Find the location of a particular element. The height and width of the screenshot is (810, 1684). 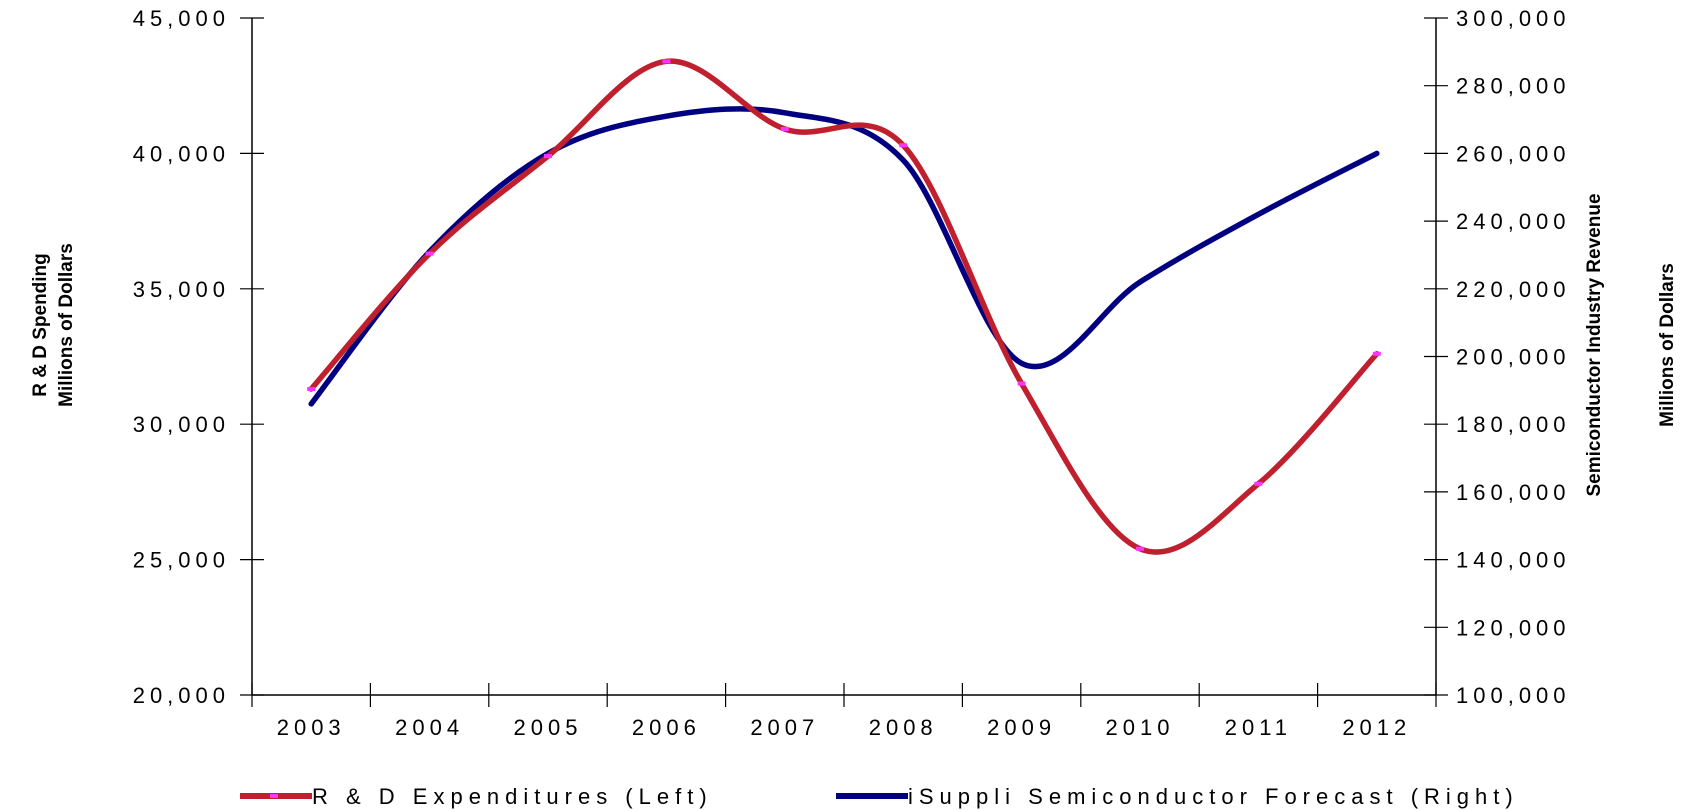

right-tick-label: 100,000 is located at coordinates (1513, 695).